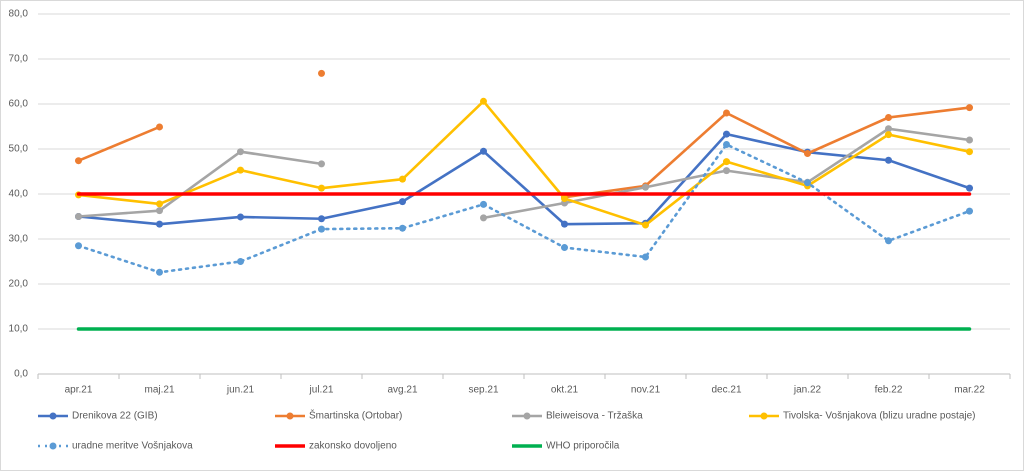 This screenshot has height=471, width=1024. I want to click on legend-label: Šmartinska (Ortobar), so click(355, 415).